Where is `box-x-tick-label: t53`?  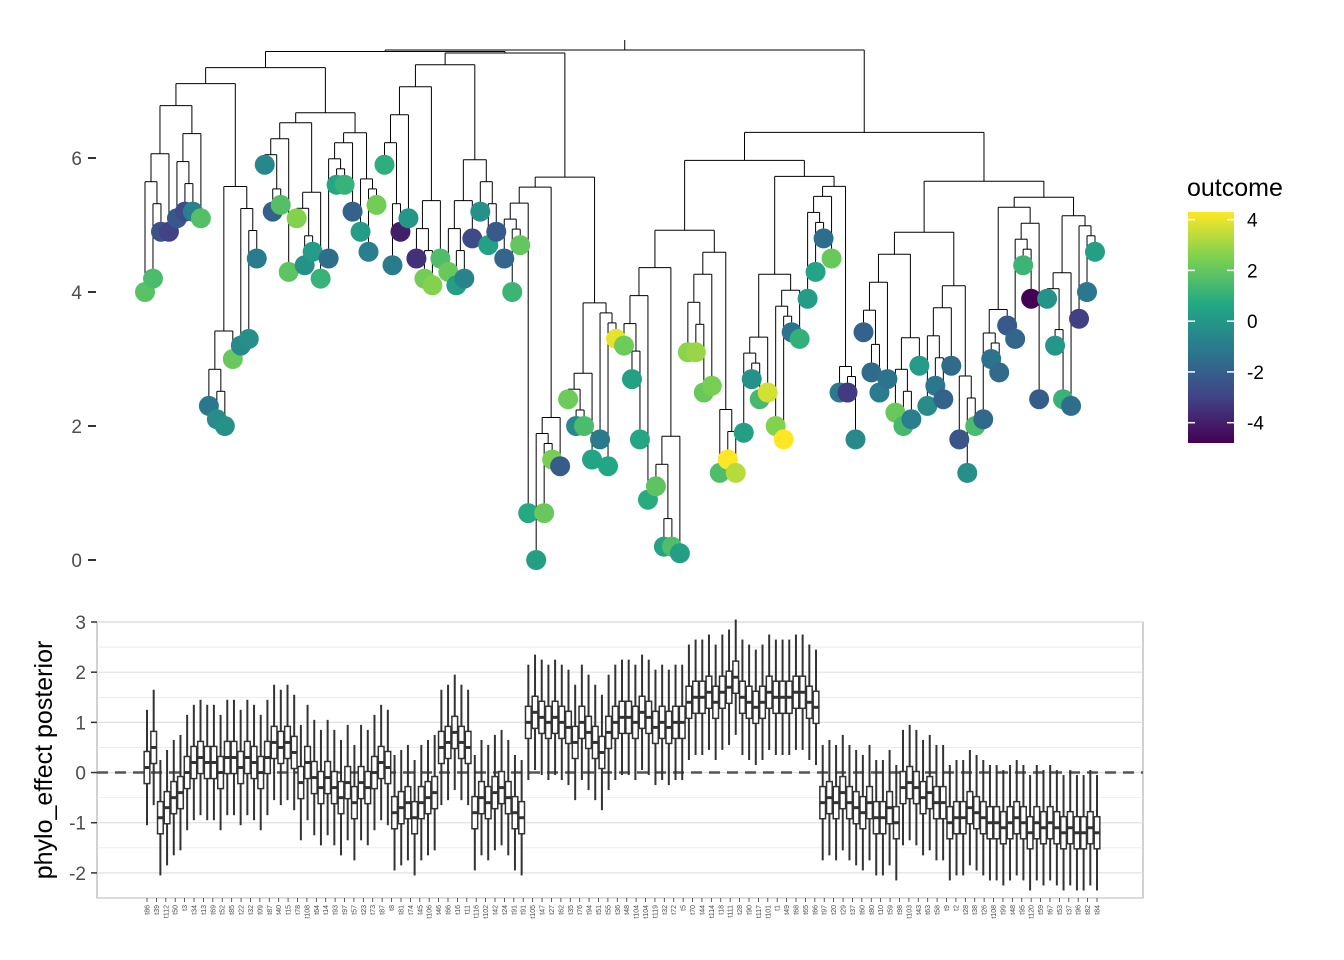 box-x-tick-label: t53 is located at coordinates (1060, 910).